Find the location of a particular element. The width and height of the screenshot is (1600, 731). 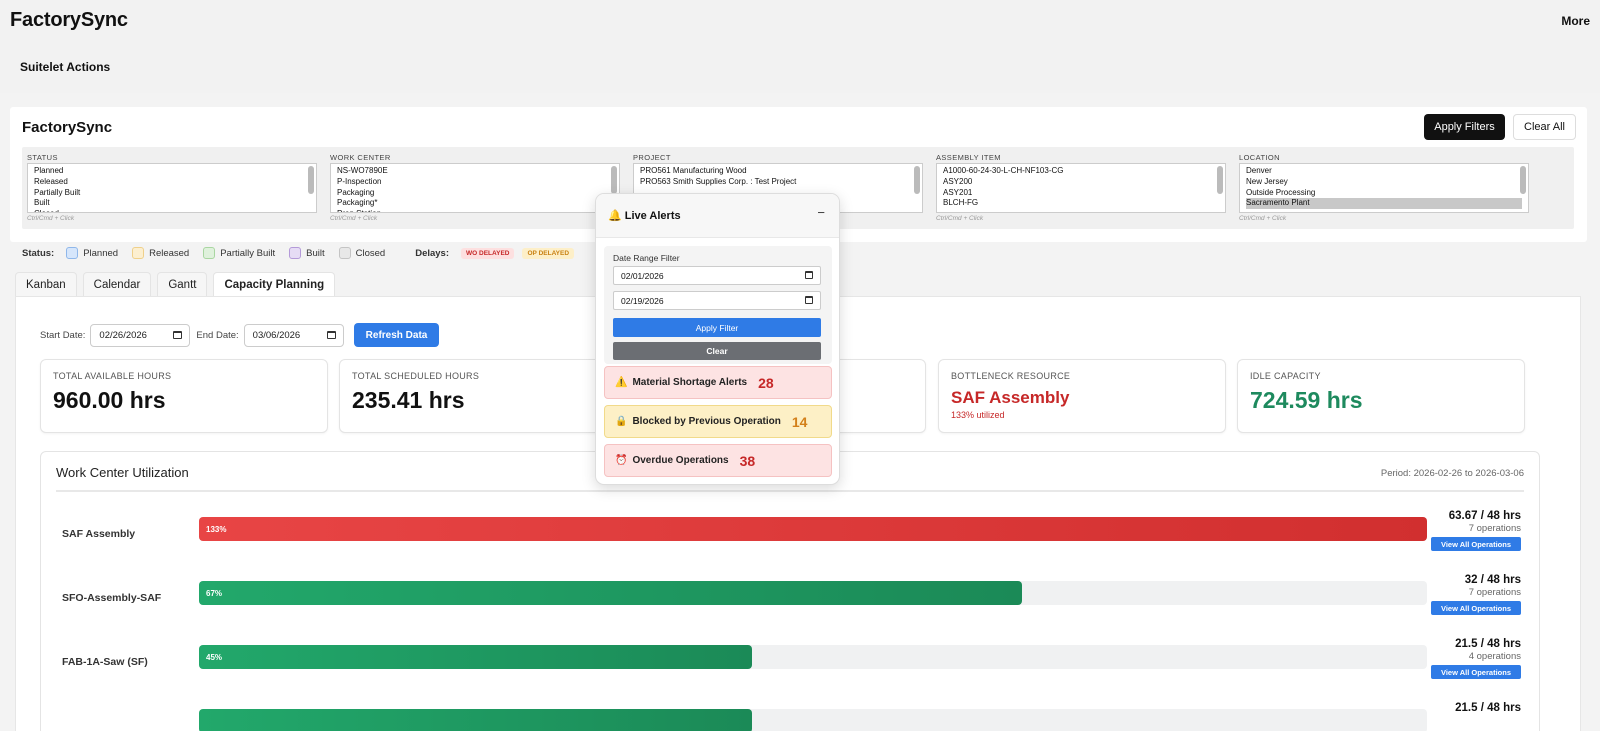

filter-option: ASY201 is located at coordinates (958, 192).